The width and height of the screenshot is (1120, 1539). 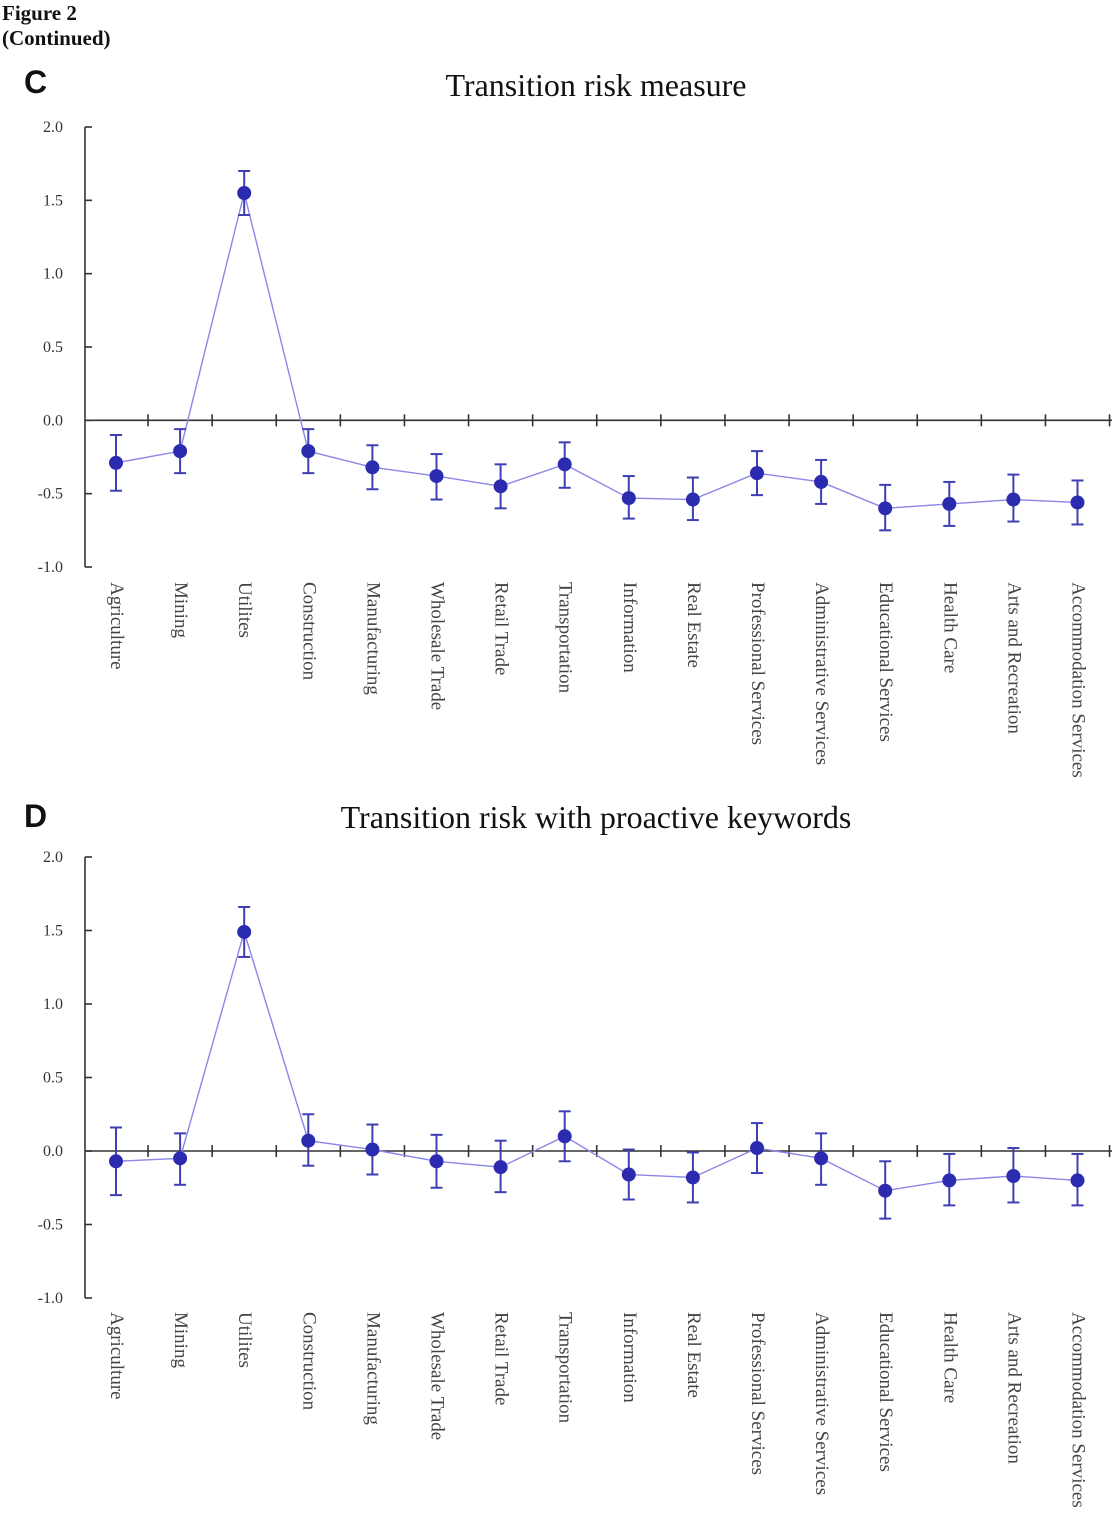 What do you see at coordinates (35, 82) in the screenshot?
I see `panel-letter: C` at bounding box center [35, 82].